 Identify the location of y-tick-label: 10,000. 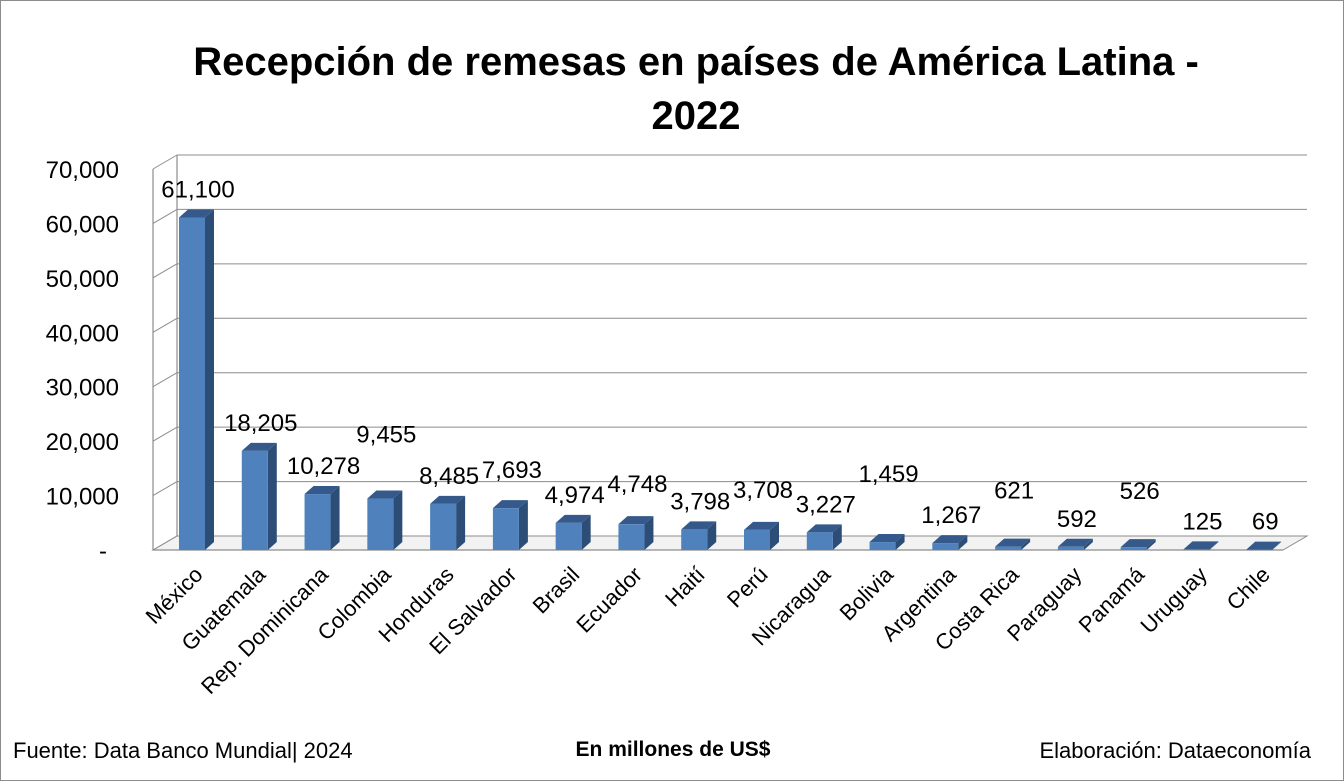
(82, 497).